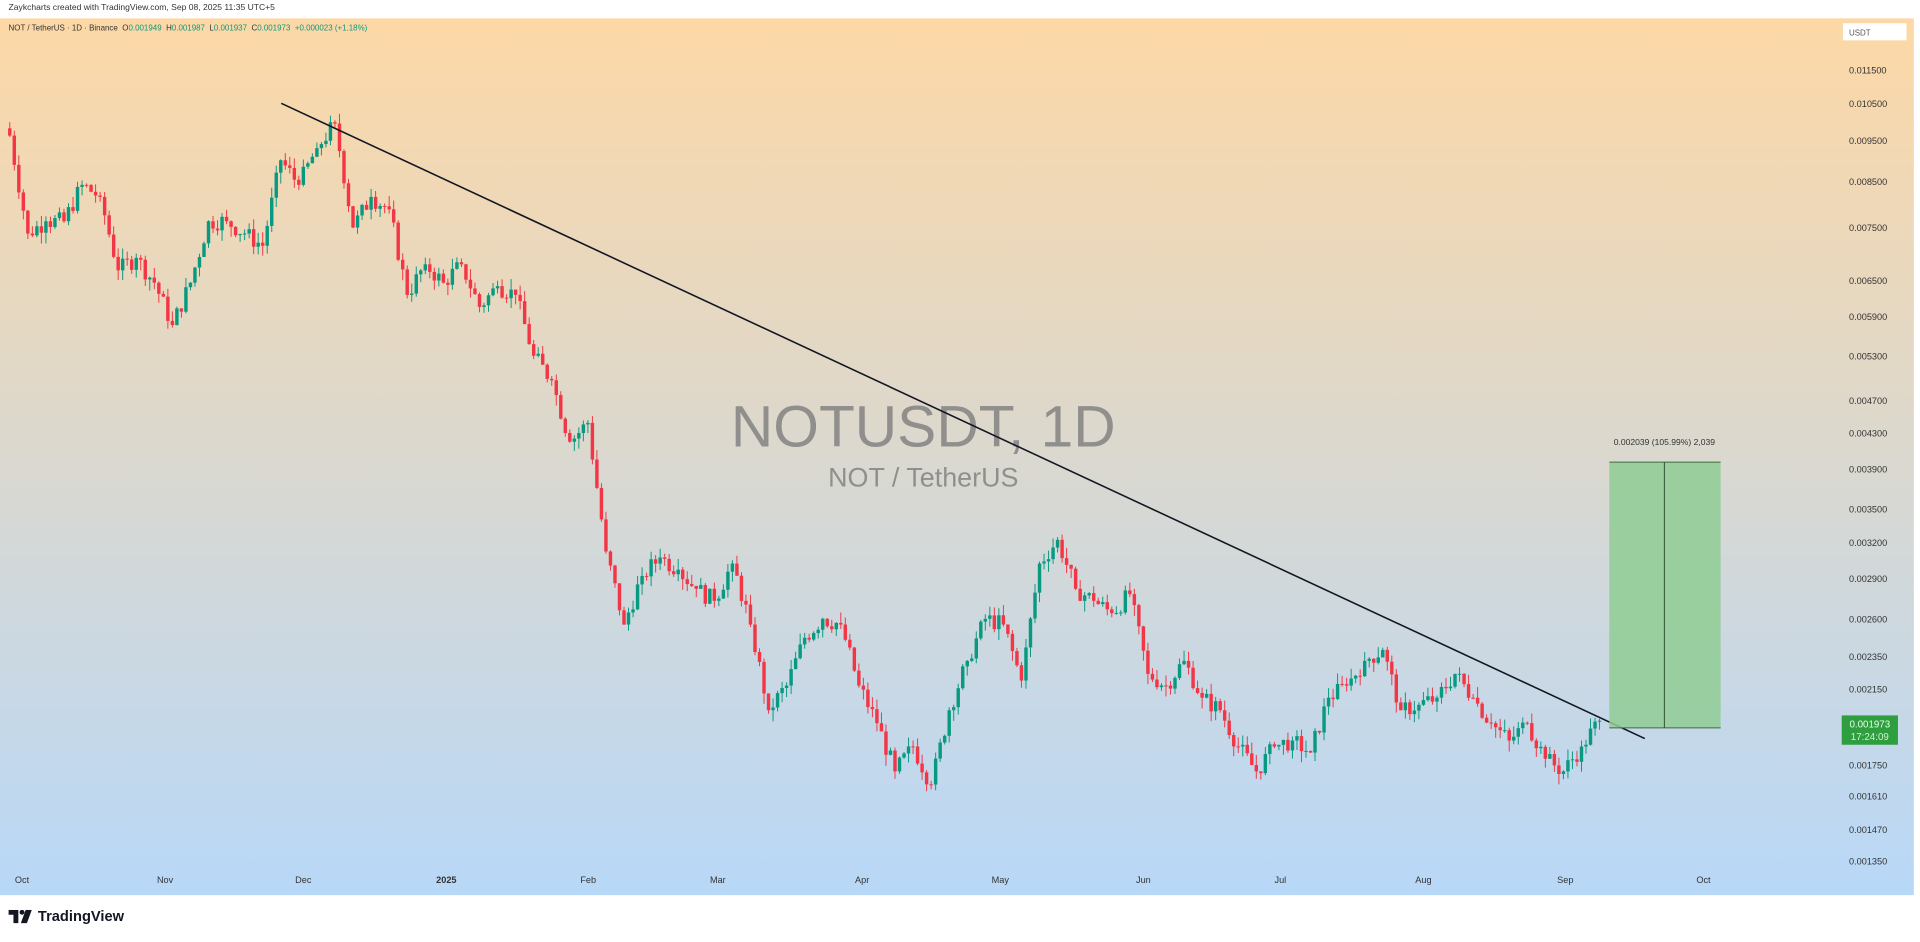  I want to click on symbol-label: NOT / TetherUS · 1D · Binance, so click(63, 29).